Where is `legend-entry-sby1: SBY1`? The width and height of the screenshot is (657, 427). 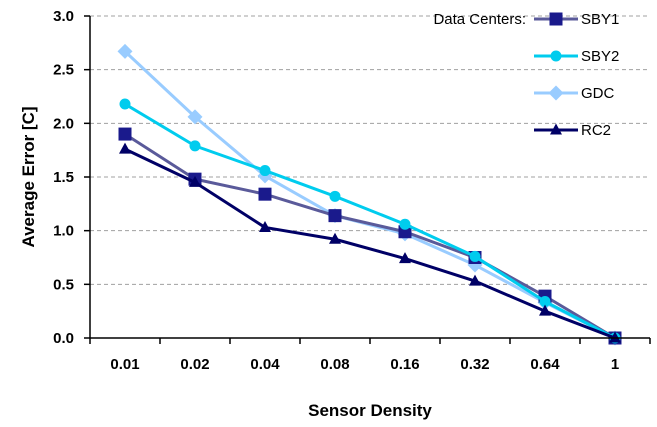 legend-entry-sby1: SBY1 is located at coordinates (576, 19).